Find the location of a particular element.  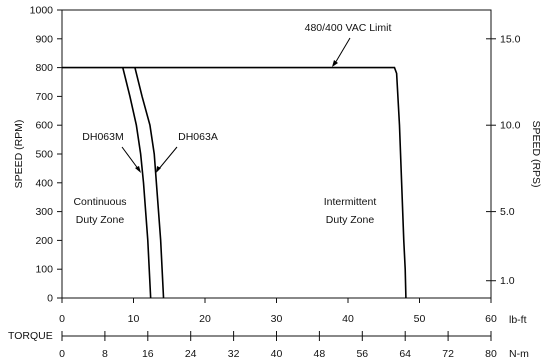

x-tick-label-lbft: 60 is located at coordinates (491, 319).